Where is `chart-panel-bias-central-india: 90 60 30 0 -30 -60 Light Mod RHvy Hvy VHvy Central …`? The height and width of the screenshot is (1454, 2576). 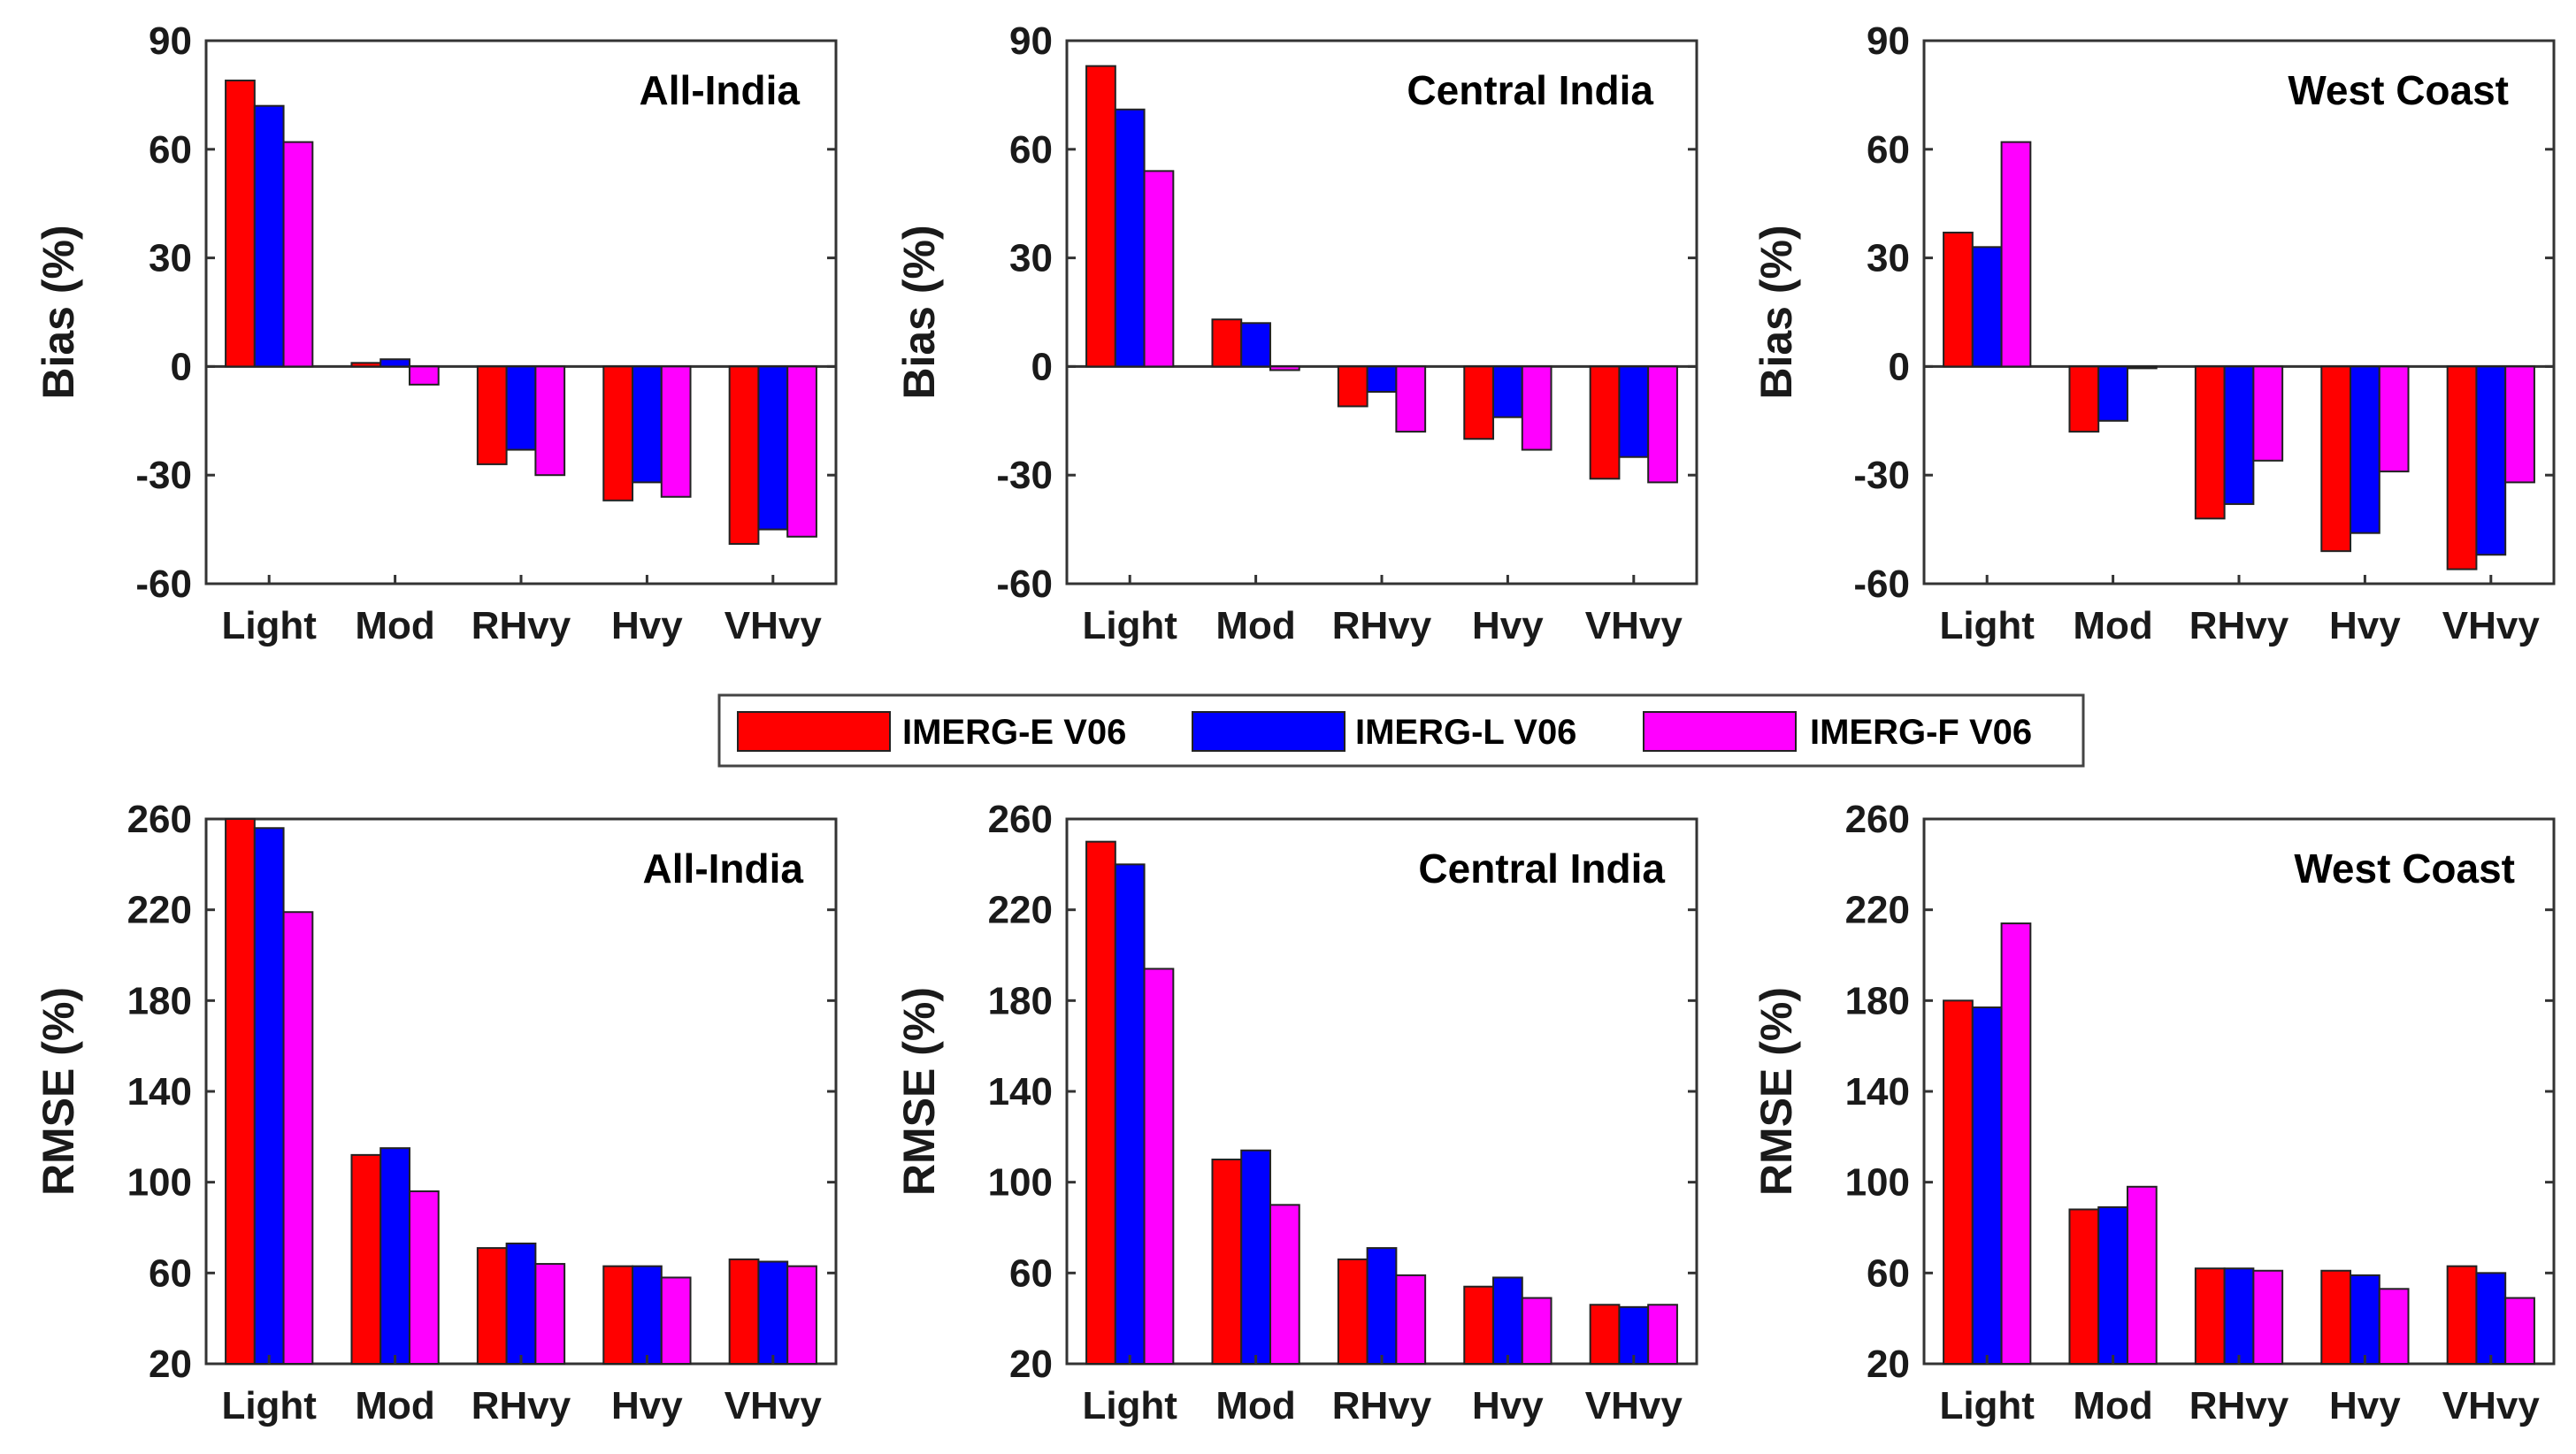 chart-panel-bias-central-india: 90 60 30 0 -30 -60 Light Mod RHvy Hvy VHvy Central … is located at coordinates (1296, 333).